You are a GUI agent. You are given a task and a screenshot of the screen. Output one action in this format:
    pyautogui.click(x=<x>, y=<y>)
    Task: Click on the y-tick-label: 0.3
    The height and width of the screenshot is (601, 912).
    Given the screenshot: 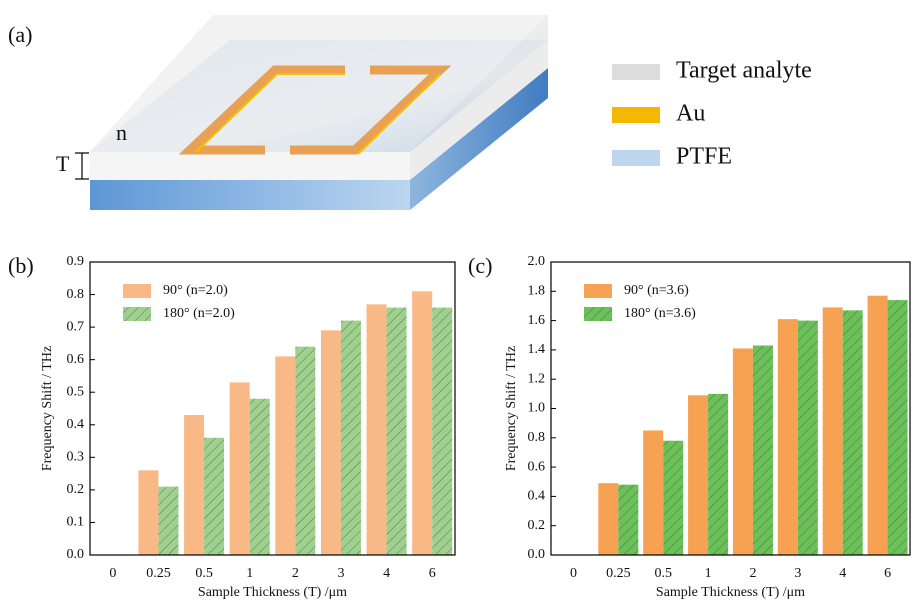 What is the action you would take?
    pyautogui.click(x=76, y=457)
    